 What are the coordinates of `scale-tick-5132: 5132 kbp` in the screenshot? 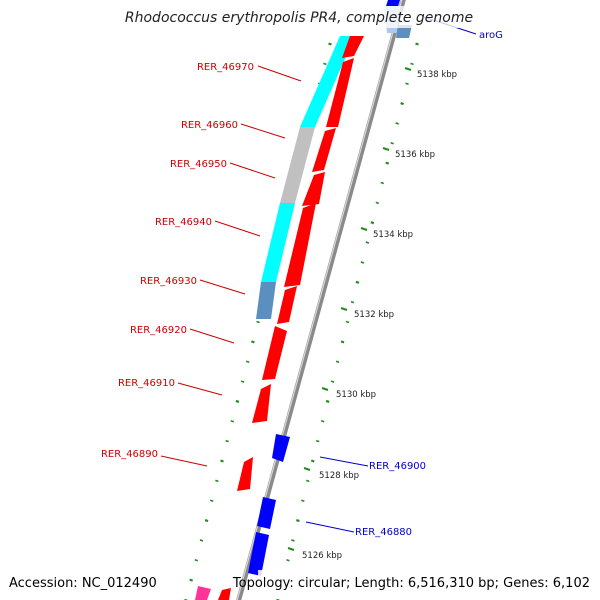 It's located at (374, 315).